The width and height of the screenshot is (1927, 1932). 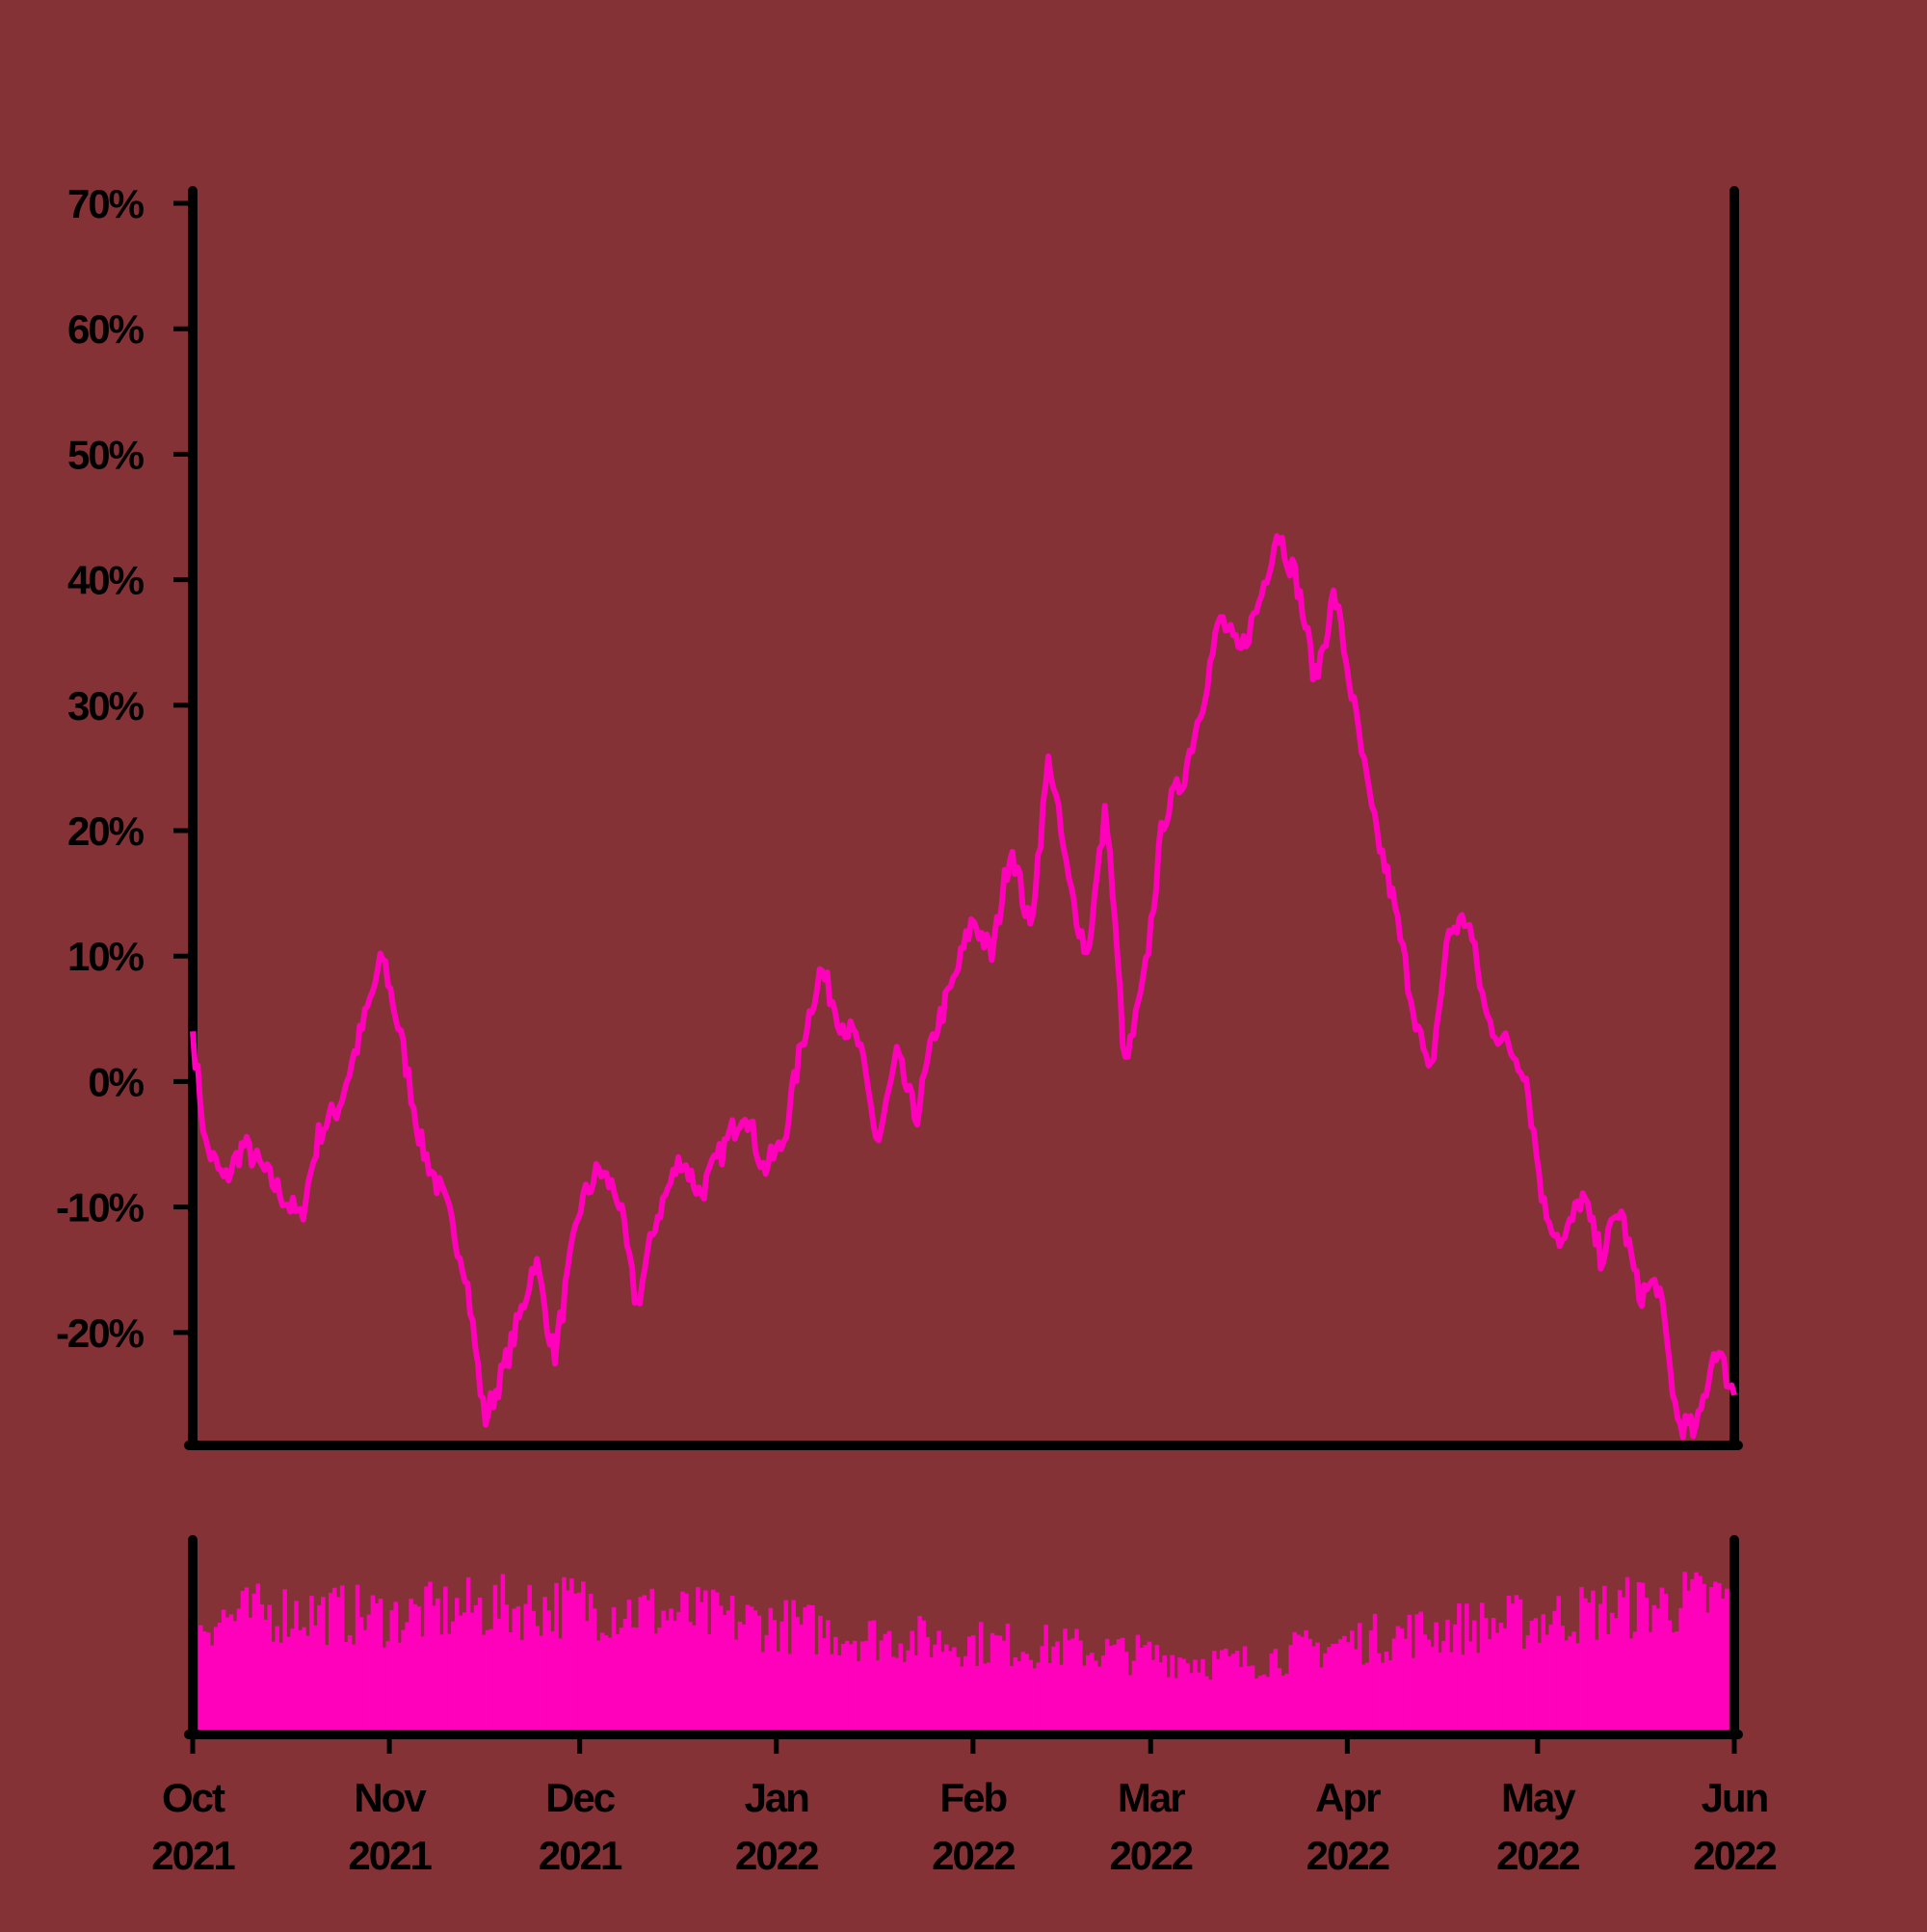 What do you see at coordinates (100, 1333) in the screenshot?
I see `y-tick-label: -20%` at bounding box center [100, 1333].